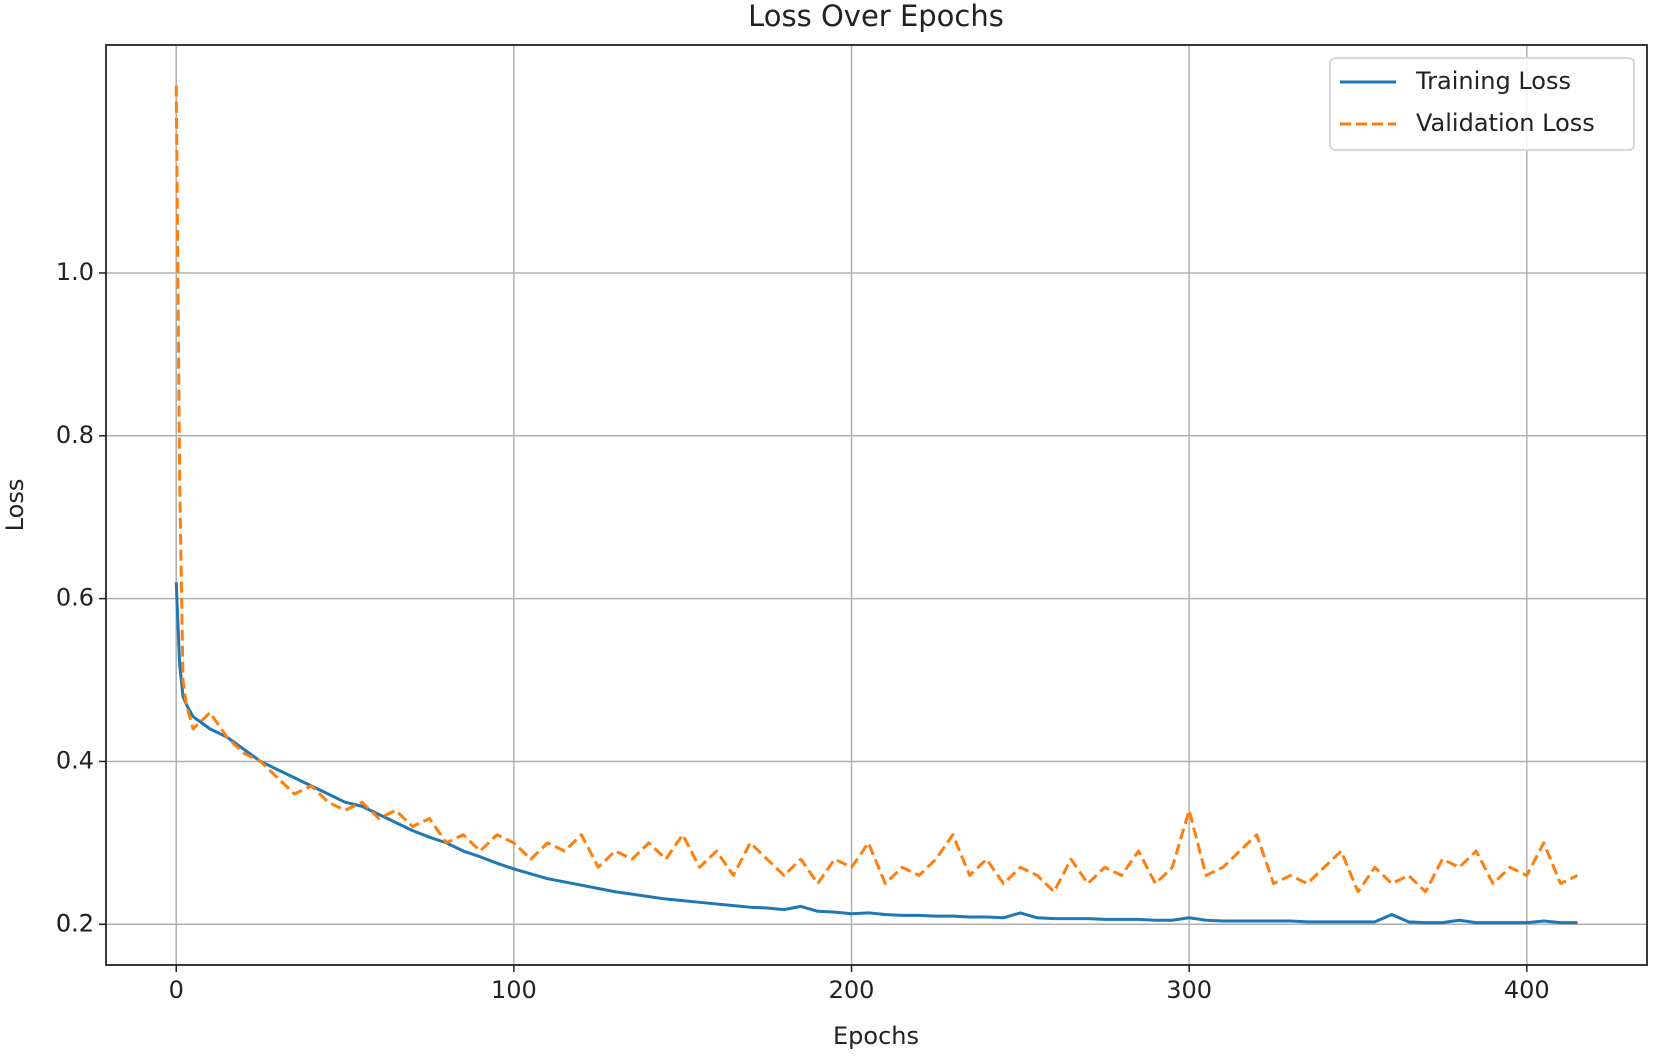 Image resolution: width=1654 pixels, height=1057 pixels. Describe the element at coordinates (75, 760) in the screenshot. I see `y-tick-label: 0.4` at that location.